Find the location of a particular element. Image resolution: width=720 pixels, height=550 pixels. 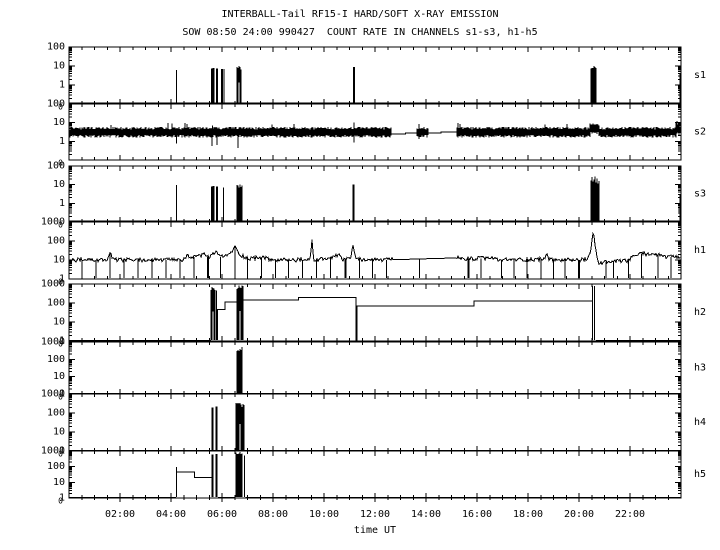

x-tick-label: 08:00 is located at coordinates (273, 514).